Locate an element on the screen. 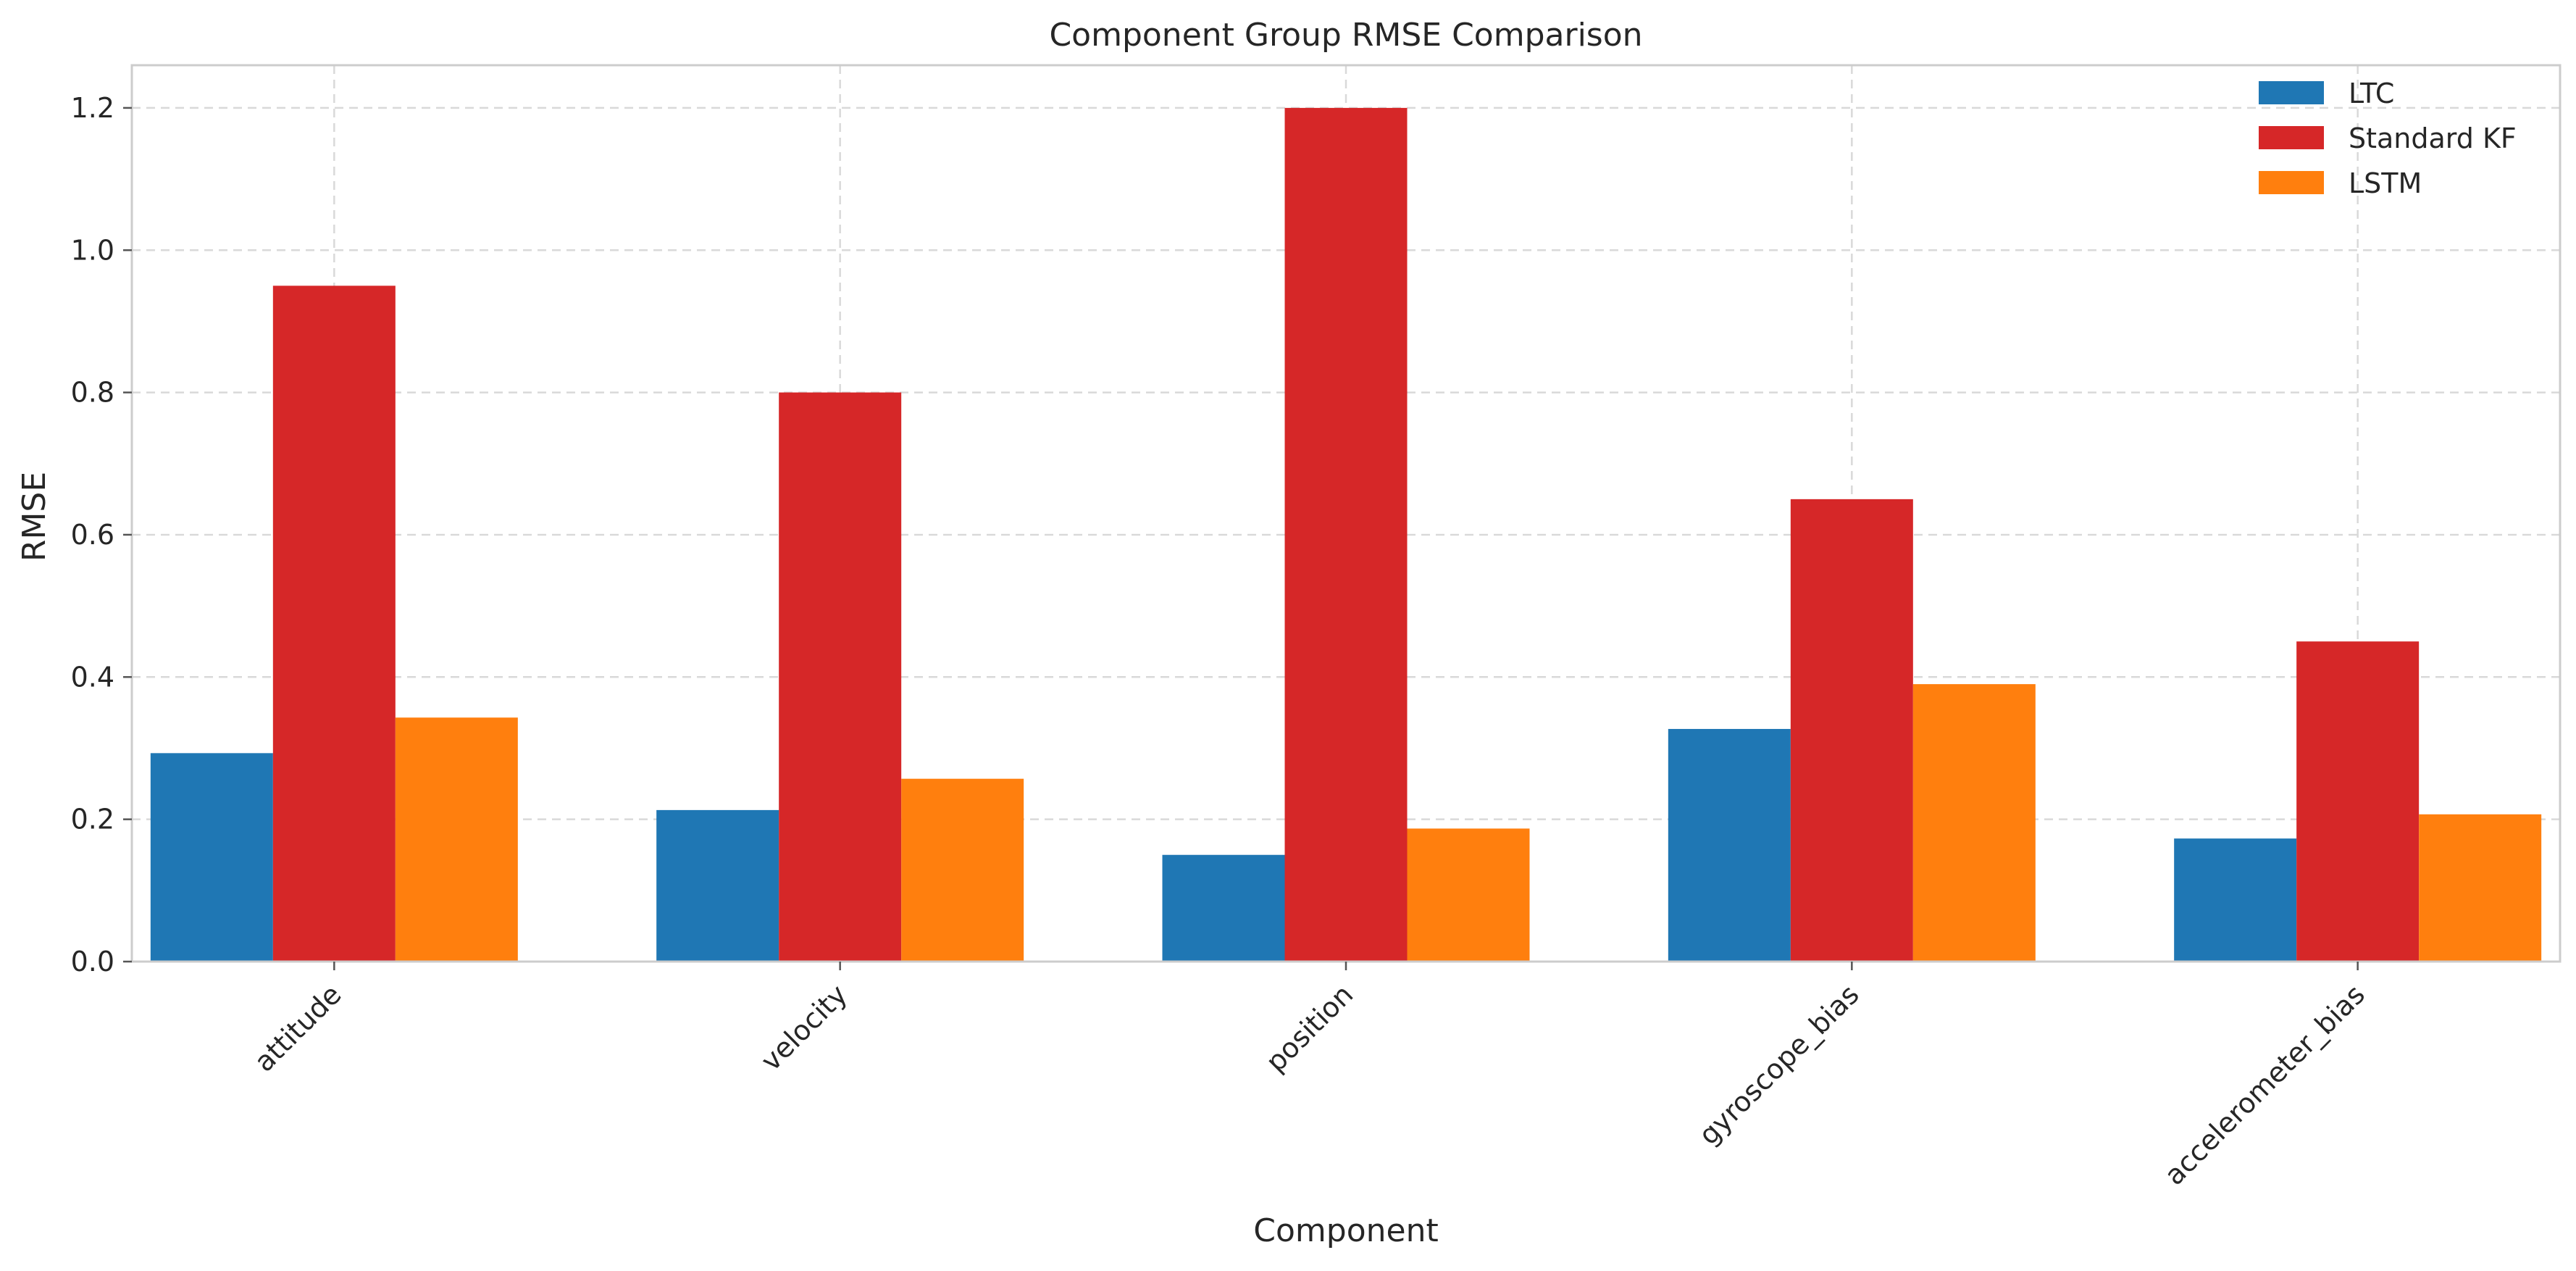 The width and height of the screenshot is (2576, 1271). legend-label-ltc: LTC is located at coordinates (2371, 93).